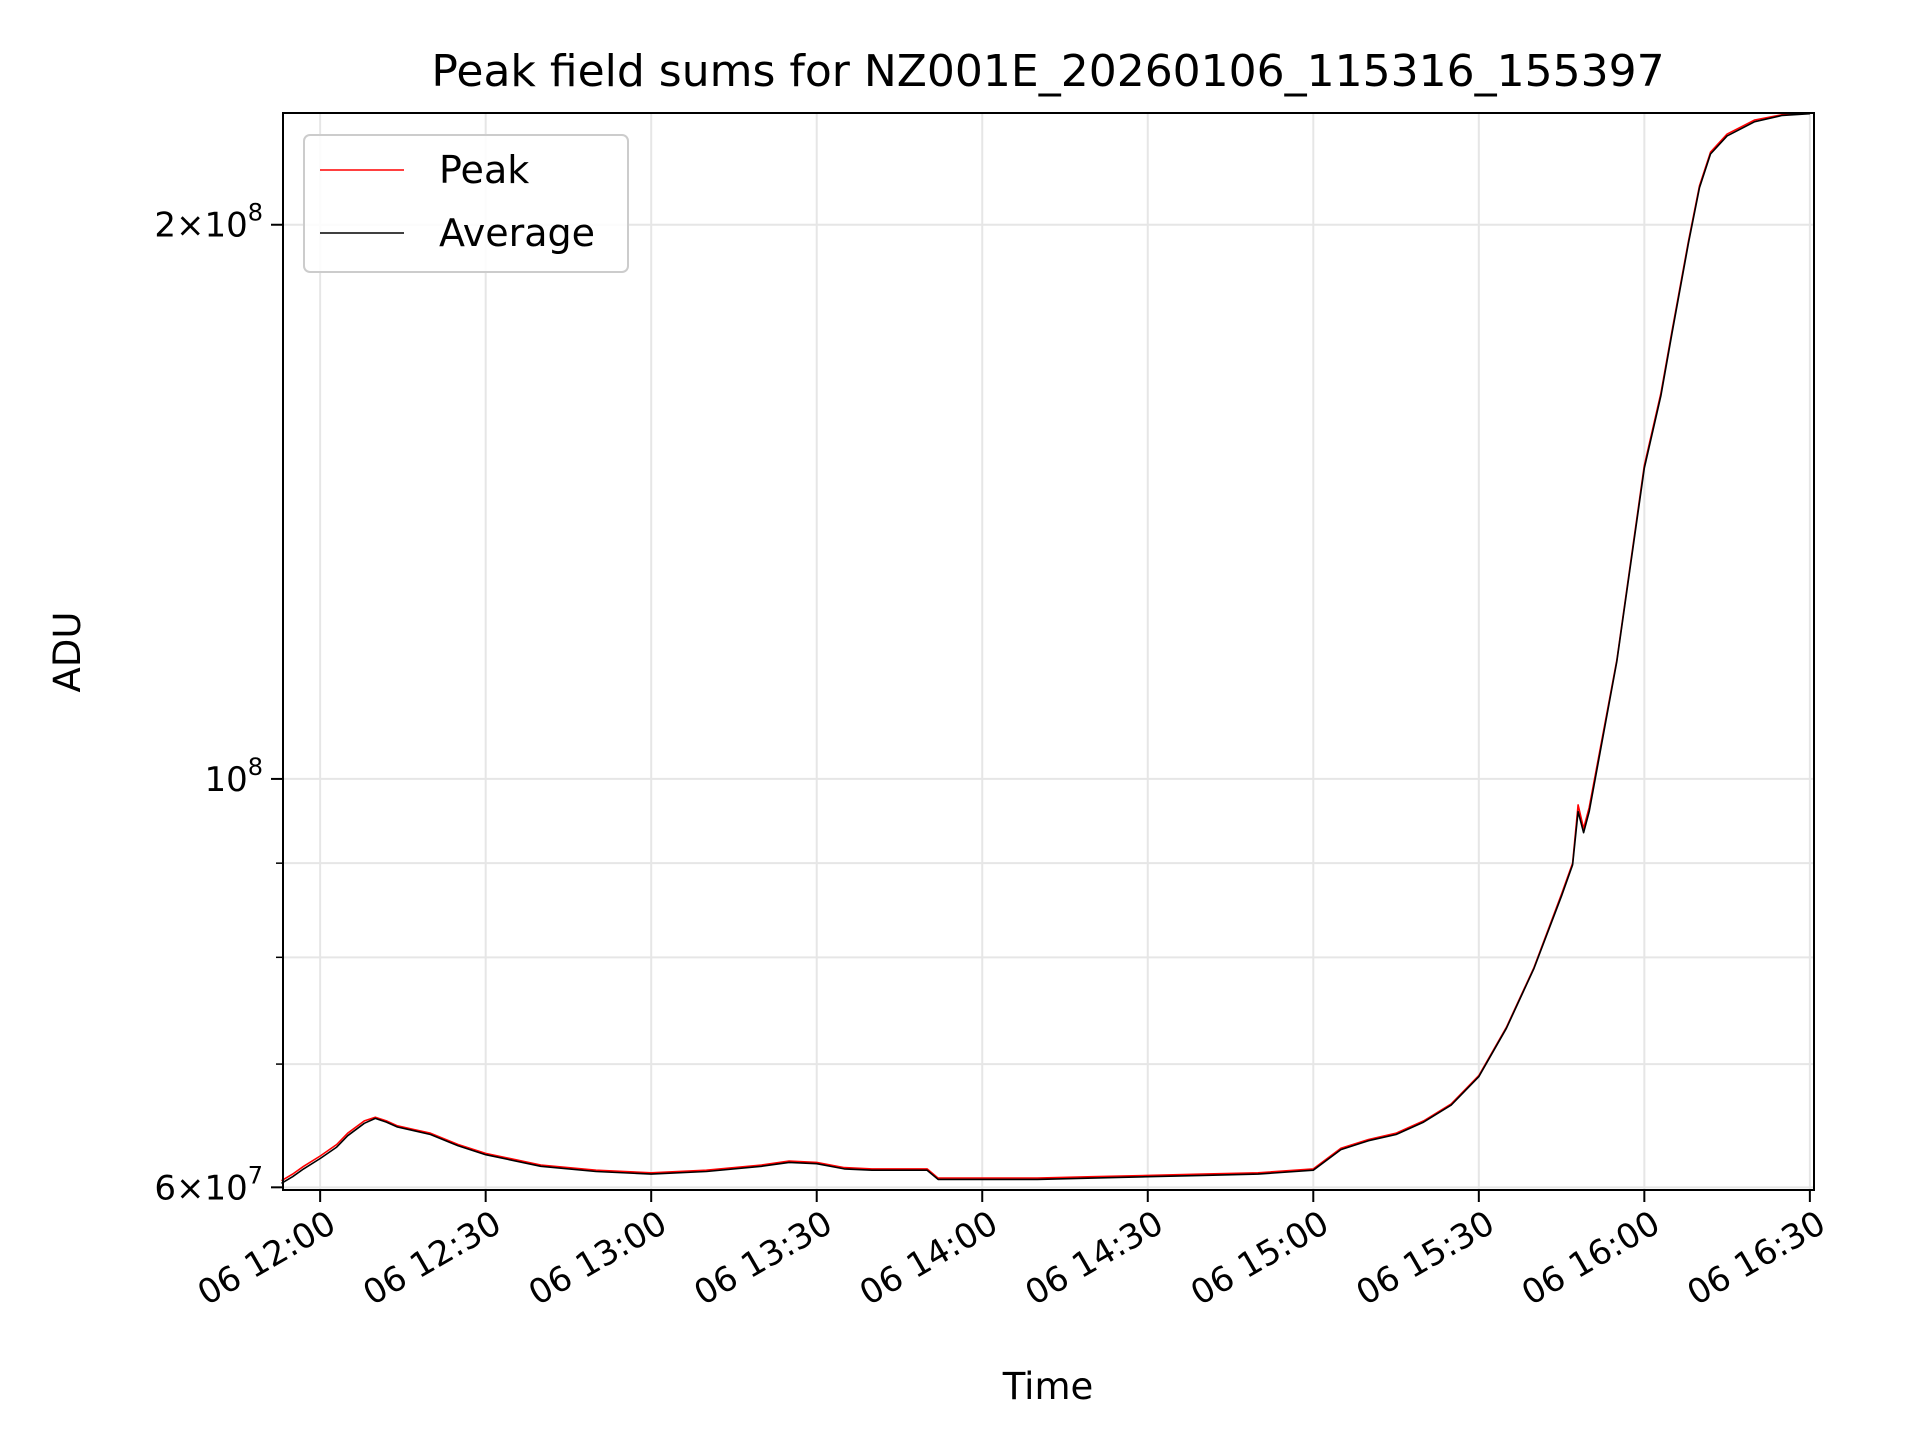 The image size is (1920, 1440). What do you see at coordinates (67, 652) in the screenshot?
I see `y-axis-label: ADU` at bounding box center [67, 652].